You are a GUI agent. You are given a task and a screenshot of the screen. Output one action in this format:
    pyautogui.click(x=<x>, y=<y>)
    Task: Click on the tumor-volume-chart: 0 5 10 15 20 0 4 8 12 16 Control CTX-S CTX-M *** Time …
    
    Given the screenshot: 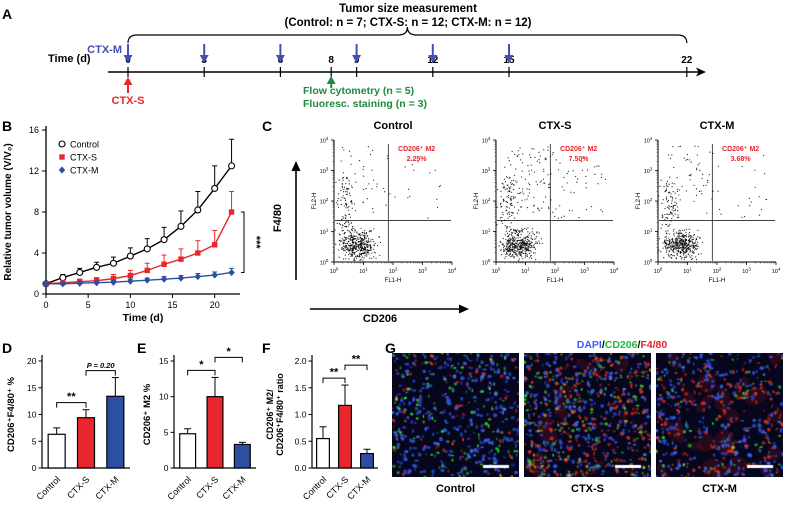 What is the action you would take?
    pyautogui.click(x=132, y=224)
    